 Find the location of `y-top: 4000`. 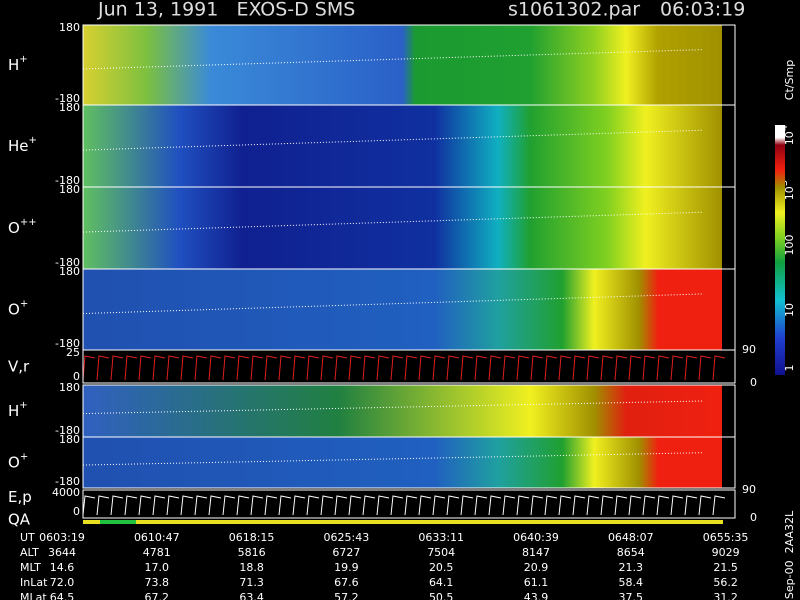

y-top: 4000 is located at coordinates (66, 492).